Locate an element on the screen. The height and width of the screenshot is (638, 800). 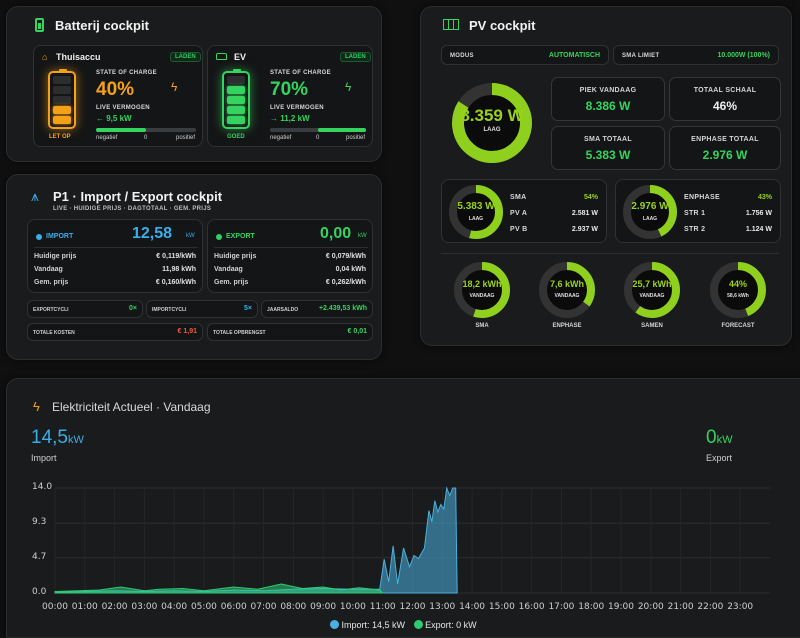
lightning-icon: ϟ is located at coordinates (36, 406).